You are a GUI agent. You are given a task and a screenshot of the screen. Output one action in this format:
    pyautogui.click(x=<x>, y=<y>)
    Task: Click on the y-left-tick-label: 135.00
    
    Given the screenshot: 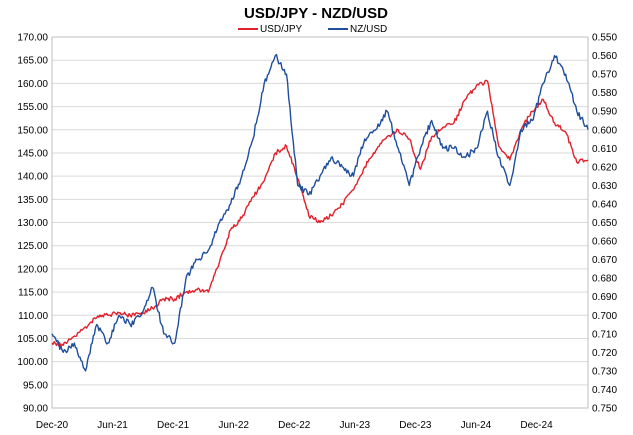 What is the action you would take?
    pyautogui.click(x=32, y=200)
    